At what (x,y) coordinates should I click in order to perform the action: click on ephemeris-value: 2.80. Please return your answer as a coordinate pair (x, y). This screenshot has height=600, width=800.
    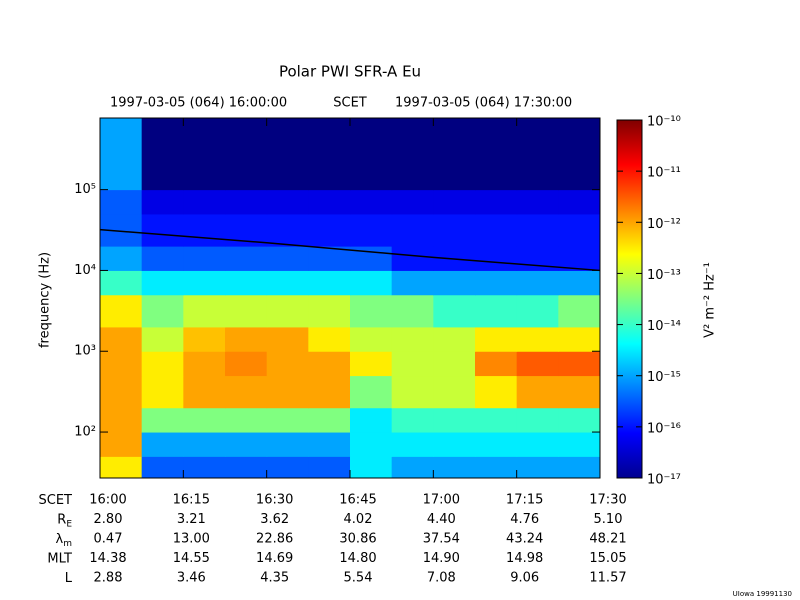
    Looking at the image, I should click on (108, 519).